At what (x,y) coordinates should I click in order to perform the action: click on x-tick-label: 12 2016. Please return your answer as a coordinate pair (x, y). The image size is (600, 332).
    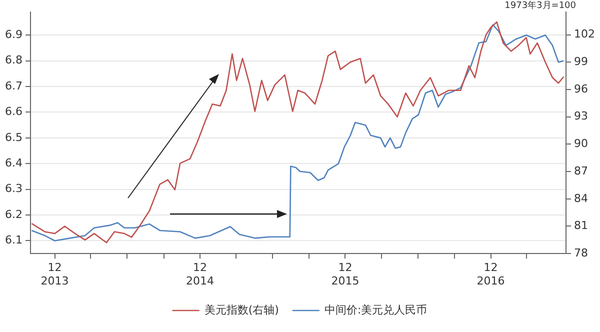
    Looking at the image, I should click on (490, 274).